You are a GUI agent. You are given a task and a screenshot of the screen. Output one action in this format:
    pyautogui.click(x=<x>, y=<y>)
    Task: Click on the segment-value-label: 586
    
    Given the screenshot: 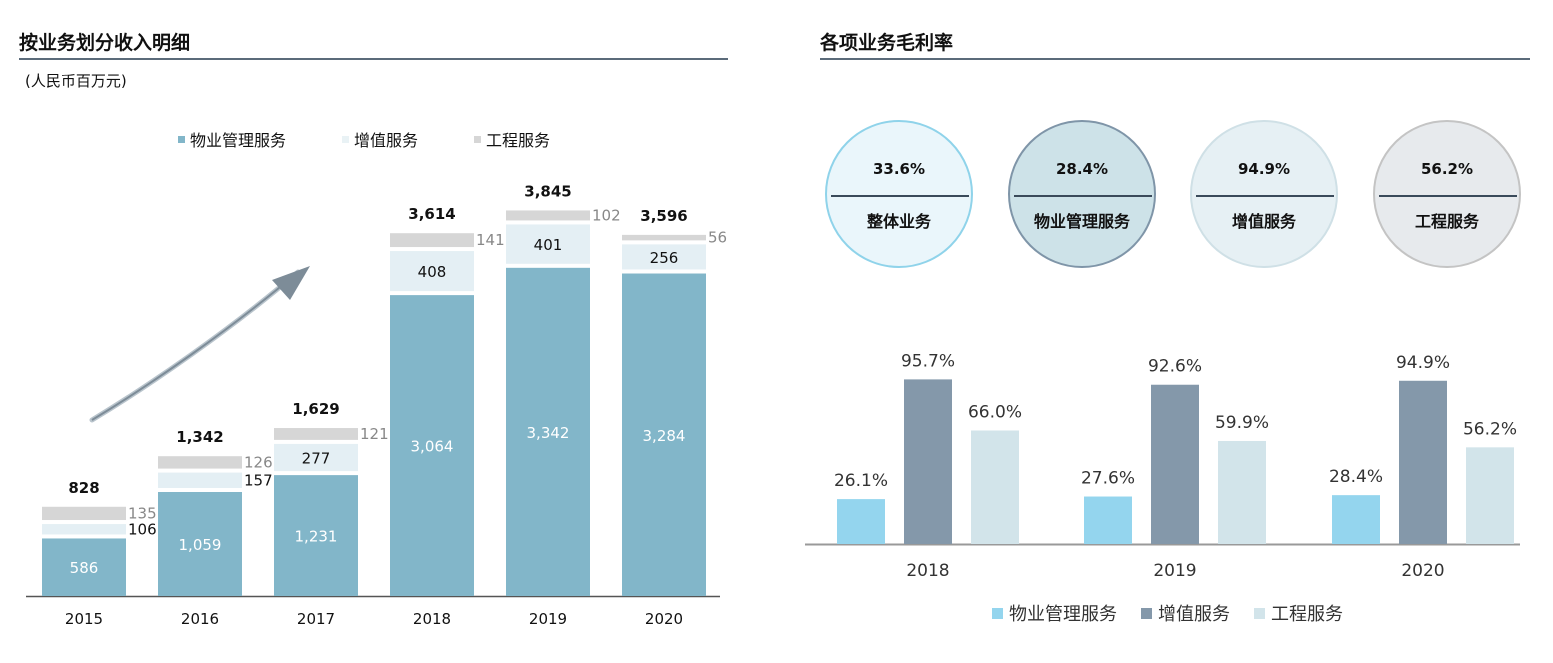 What is the action you would take?
    pyautogui.click(x=84, y=568)
    